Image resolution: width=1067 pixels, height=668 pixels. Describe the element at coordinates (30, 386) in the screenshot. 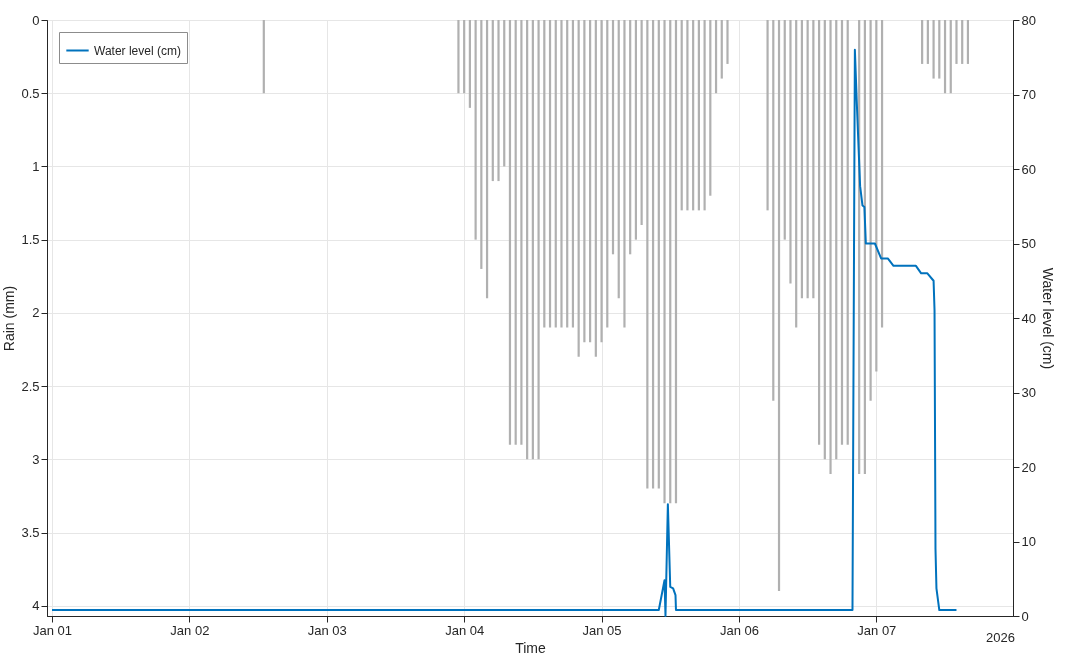

I see `y-tick-label: 2.5` at that location.